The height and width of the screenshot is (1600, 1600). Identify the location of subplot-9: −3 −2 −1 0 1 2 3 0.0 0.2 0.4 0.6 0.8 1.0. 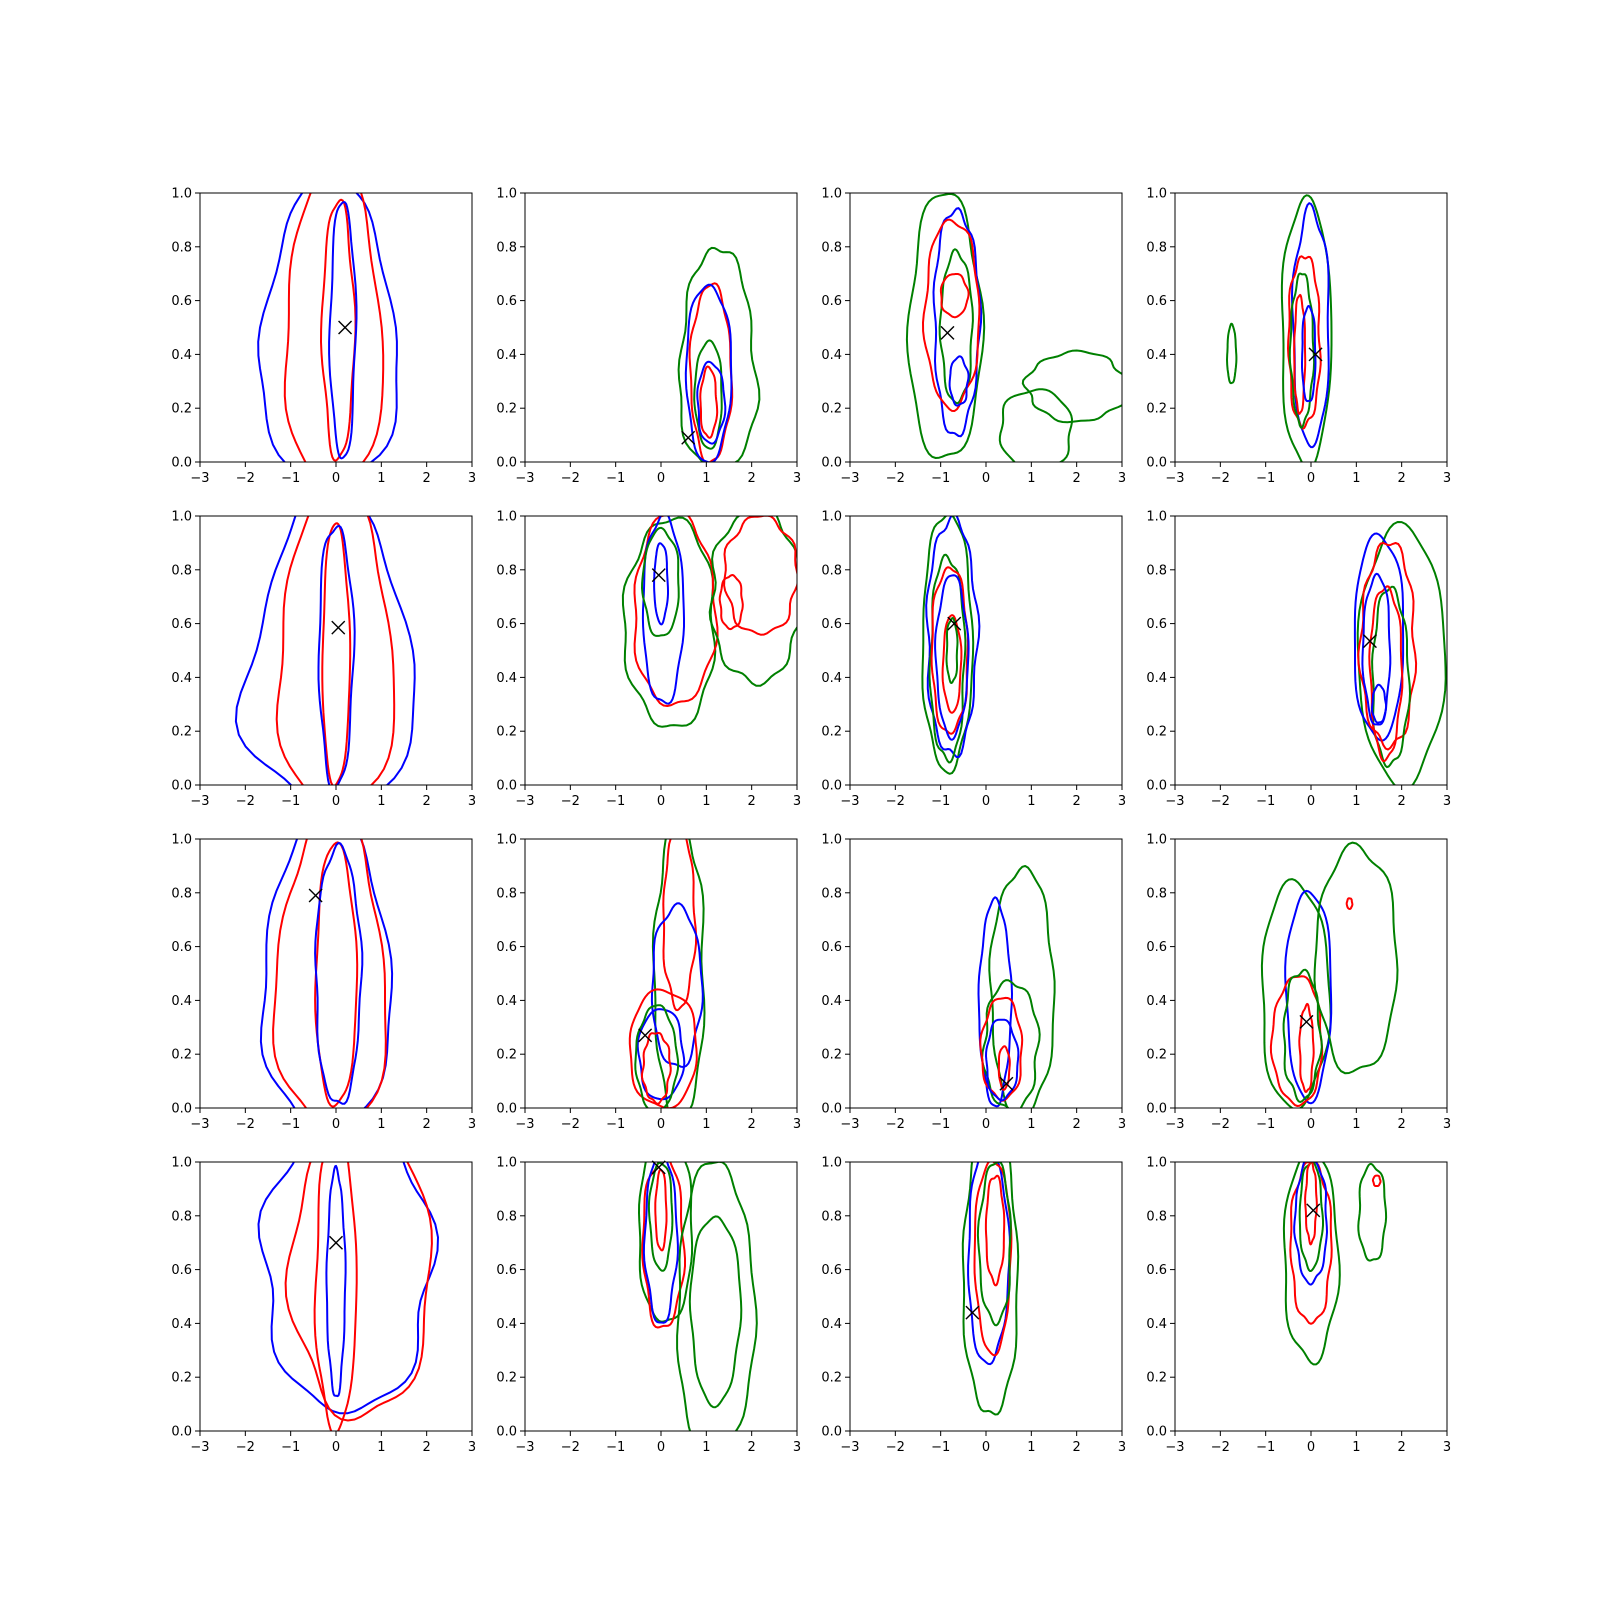
(323, 983).